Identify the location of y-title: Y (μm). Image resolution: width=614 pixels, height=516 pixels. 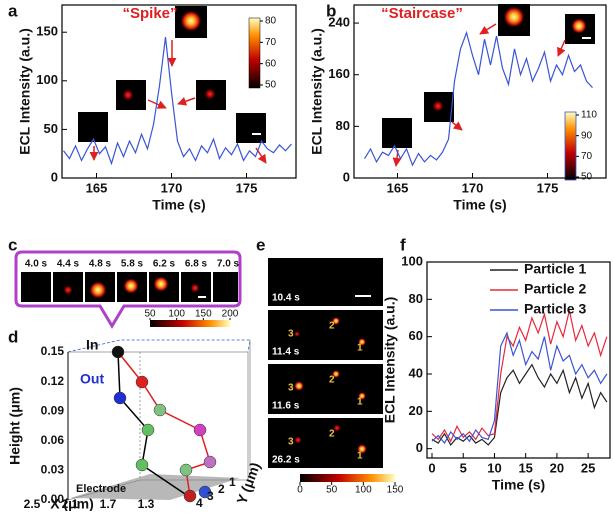
(248, 483).